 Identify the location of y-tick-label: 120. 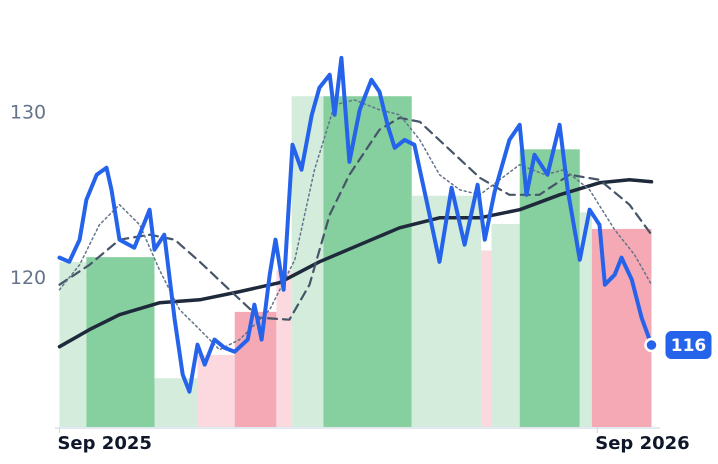
(28, 278).